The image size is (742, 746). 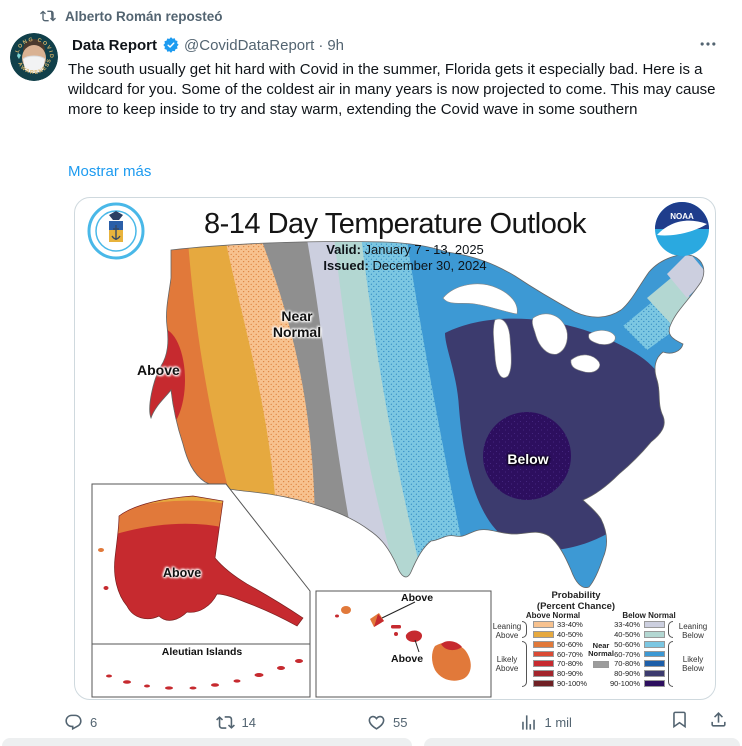 I want to click on map-valid-line: Valid: January 7 - 13, 2025, so click(x=405, y=249).